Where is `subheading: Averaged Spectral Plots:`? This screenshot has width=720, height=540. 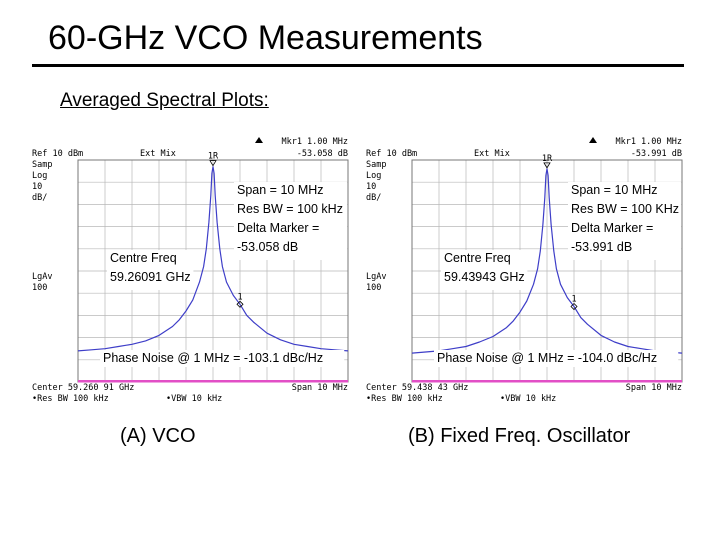 subheading: Averaged Spectral Plots: is located at coordinates (164, 100).